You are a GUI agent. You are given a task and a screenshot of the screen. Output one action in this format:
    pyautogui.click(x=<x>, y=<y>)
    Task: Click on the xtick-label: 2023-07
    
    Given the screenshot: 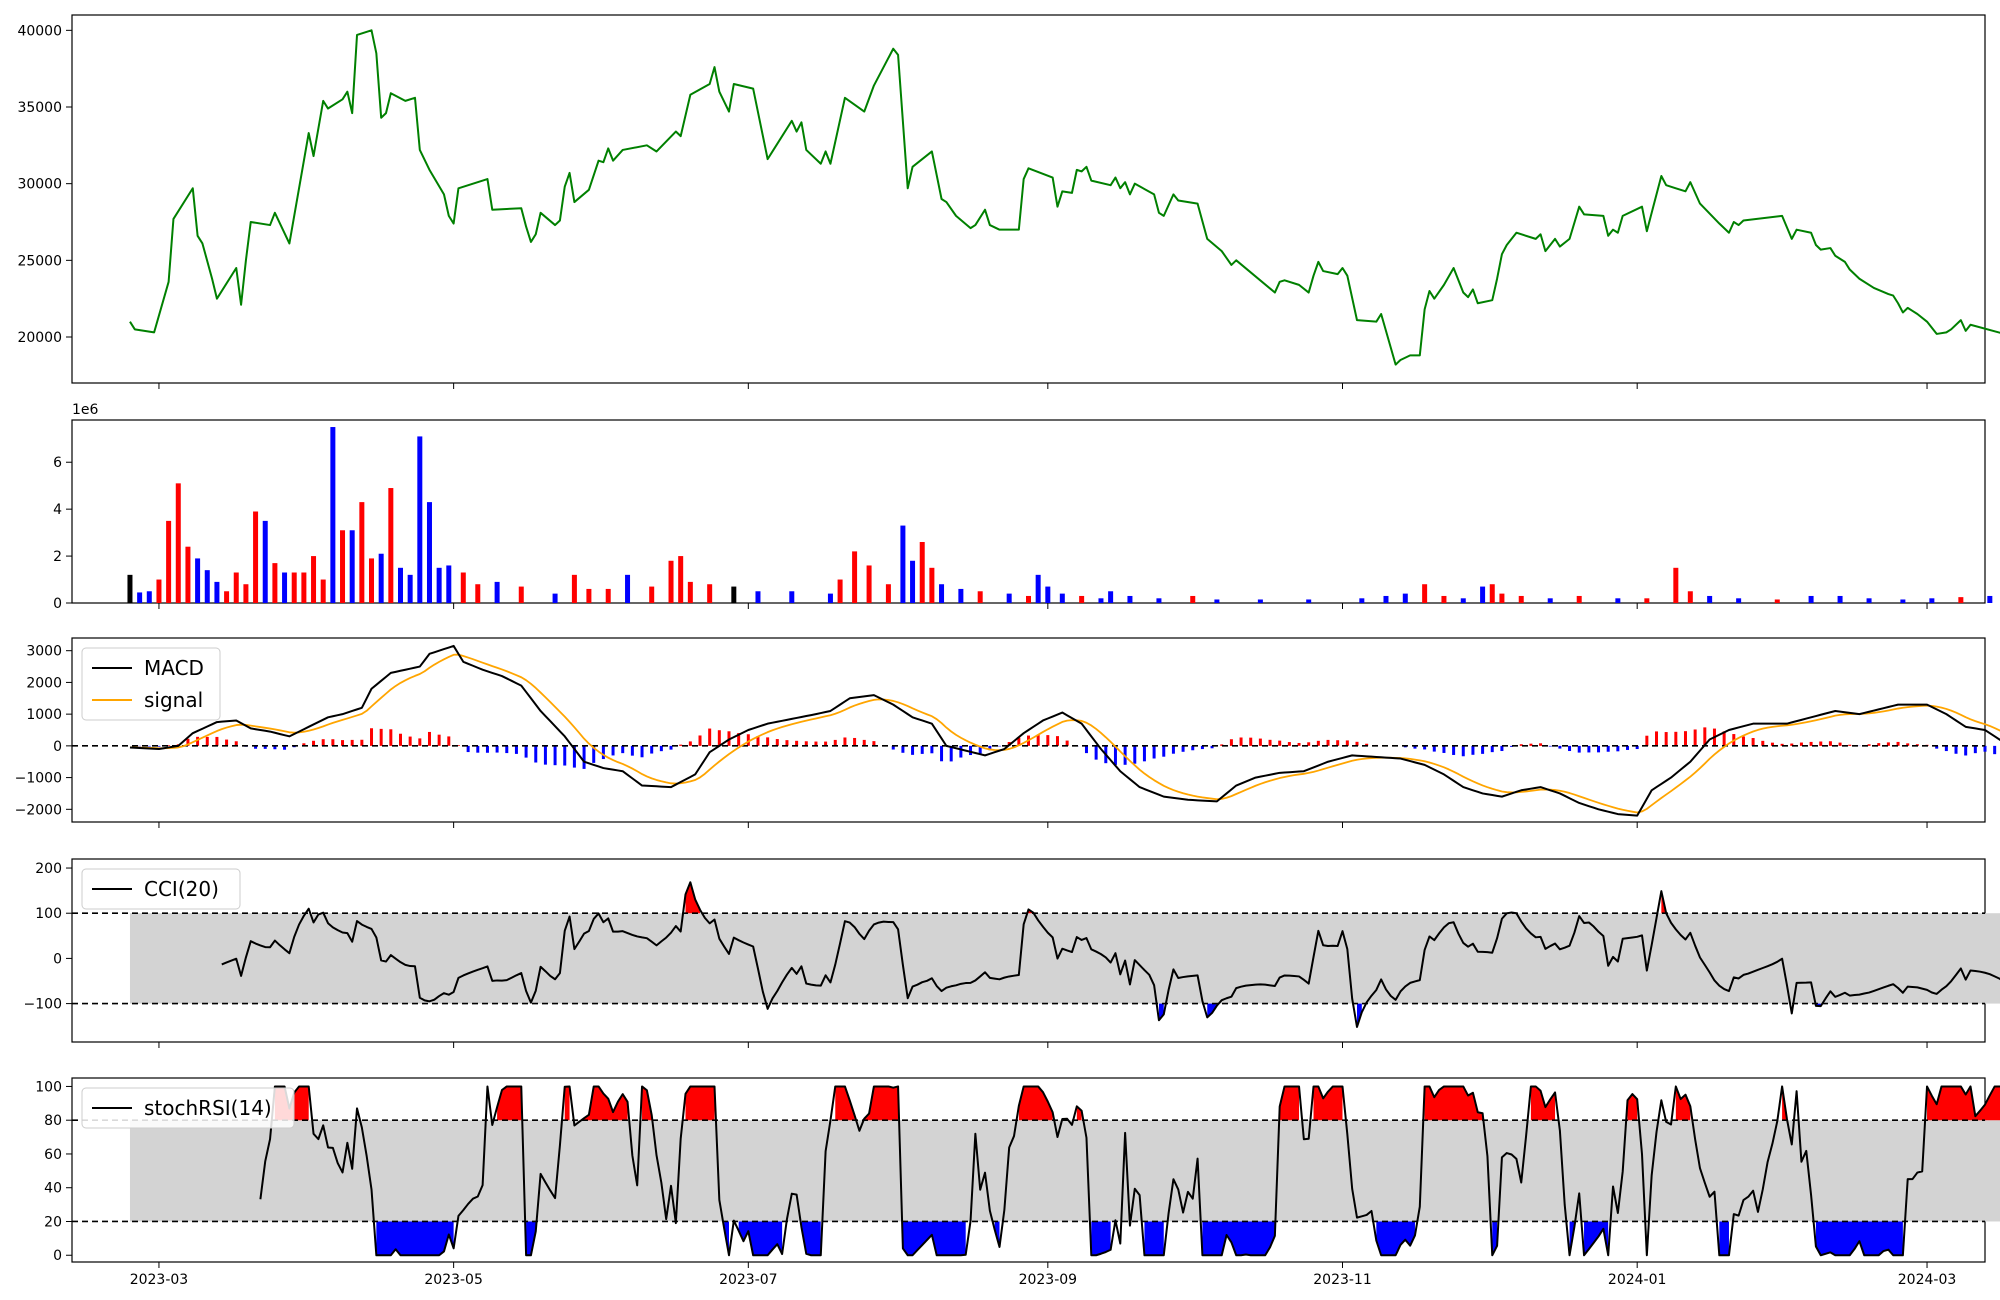 What is the action you would take?
    pyautogui.click(x=748, y=1280)
    